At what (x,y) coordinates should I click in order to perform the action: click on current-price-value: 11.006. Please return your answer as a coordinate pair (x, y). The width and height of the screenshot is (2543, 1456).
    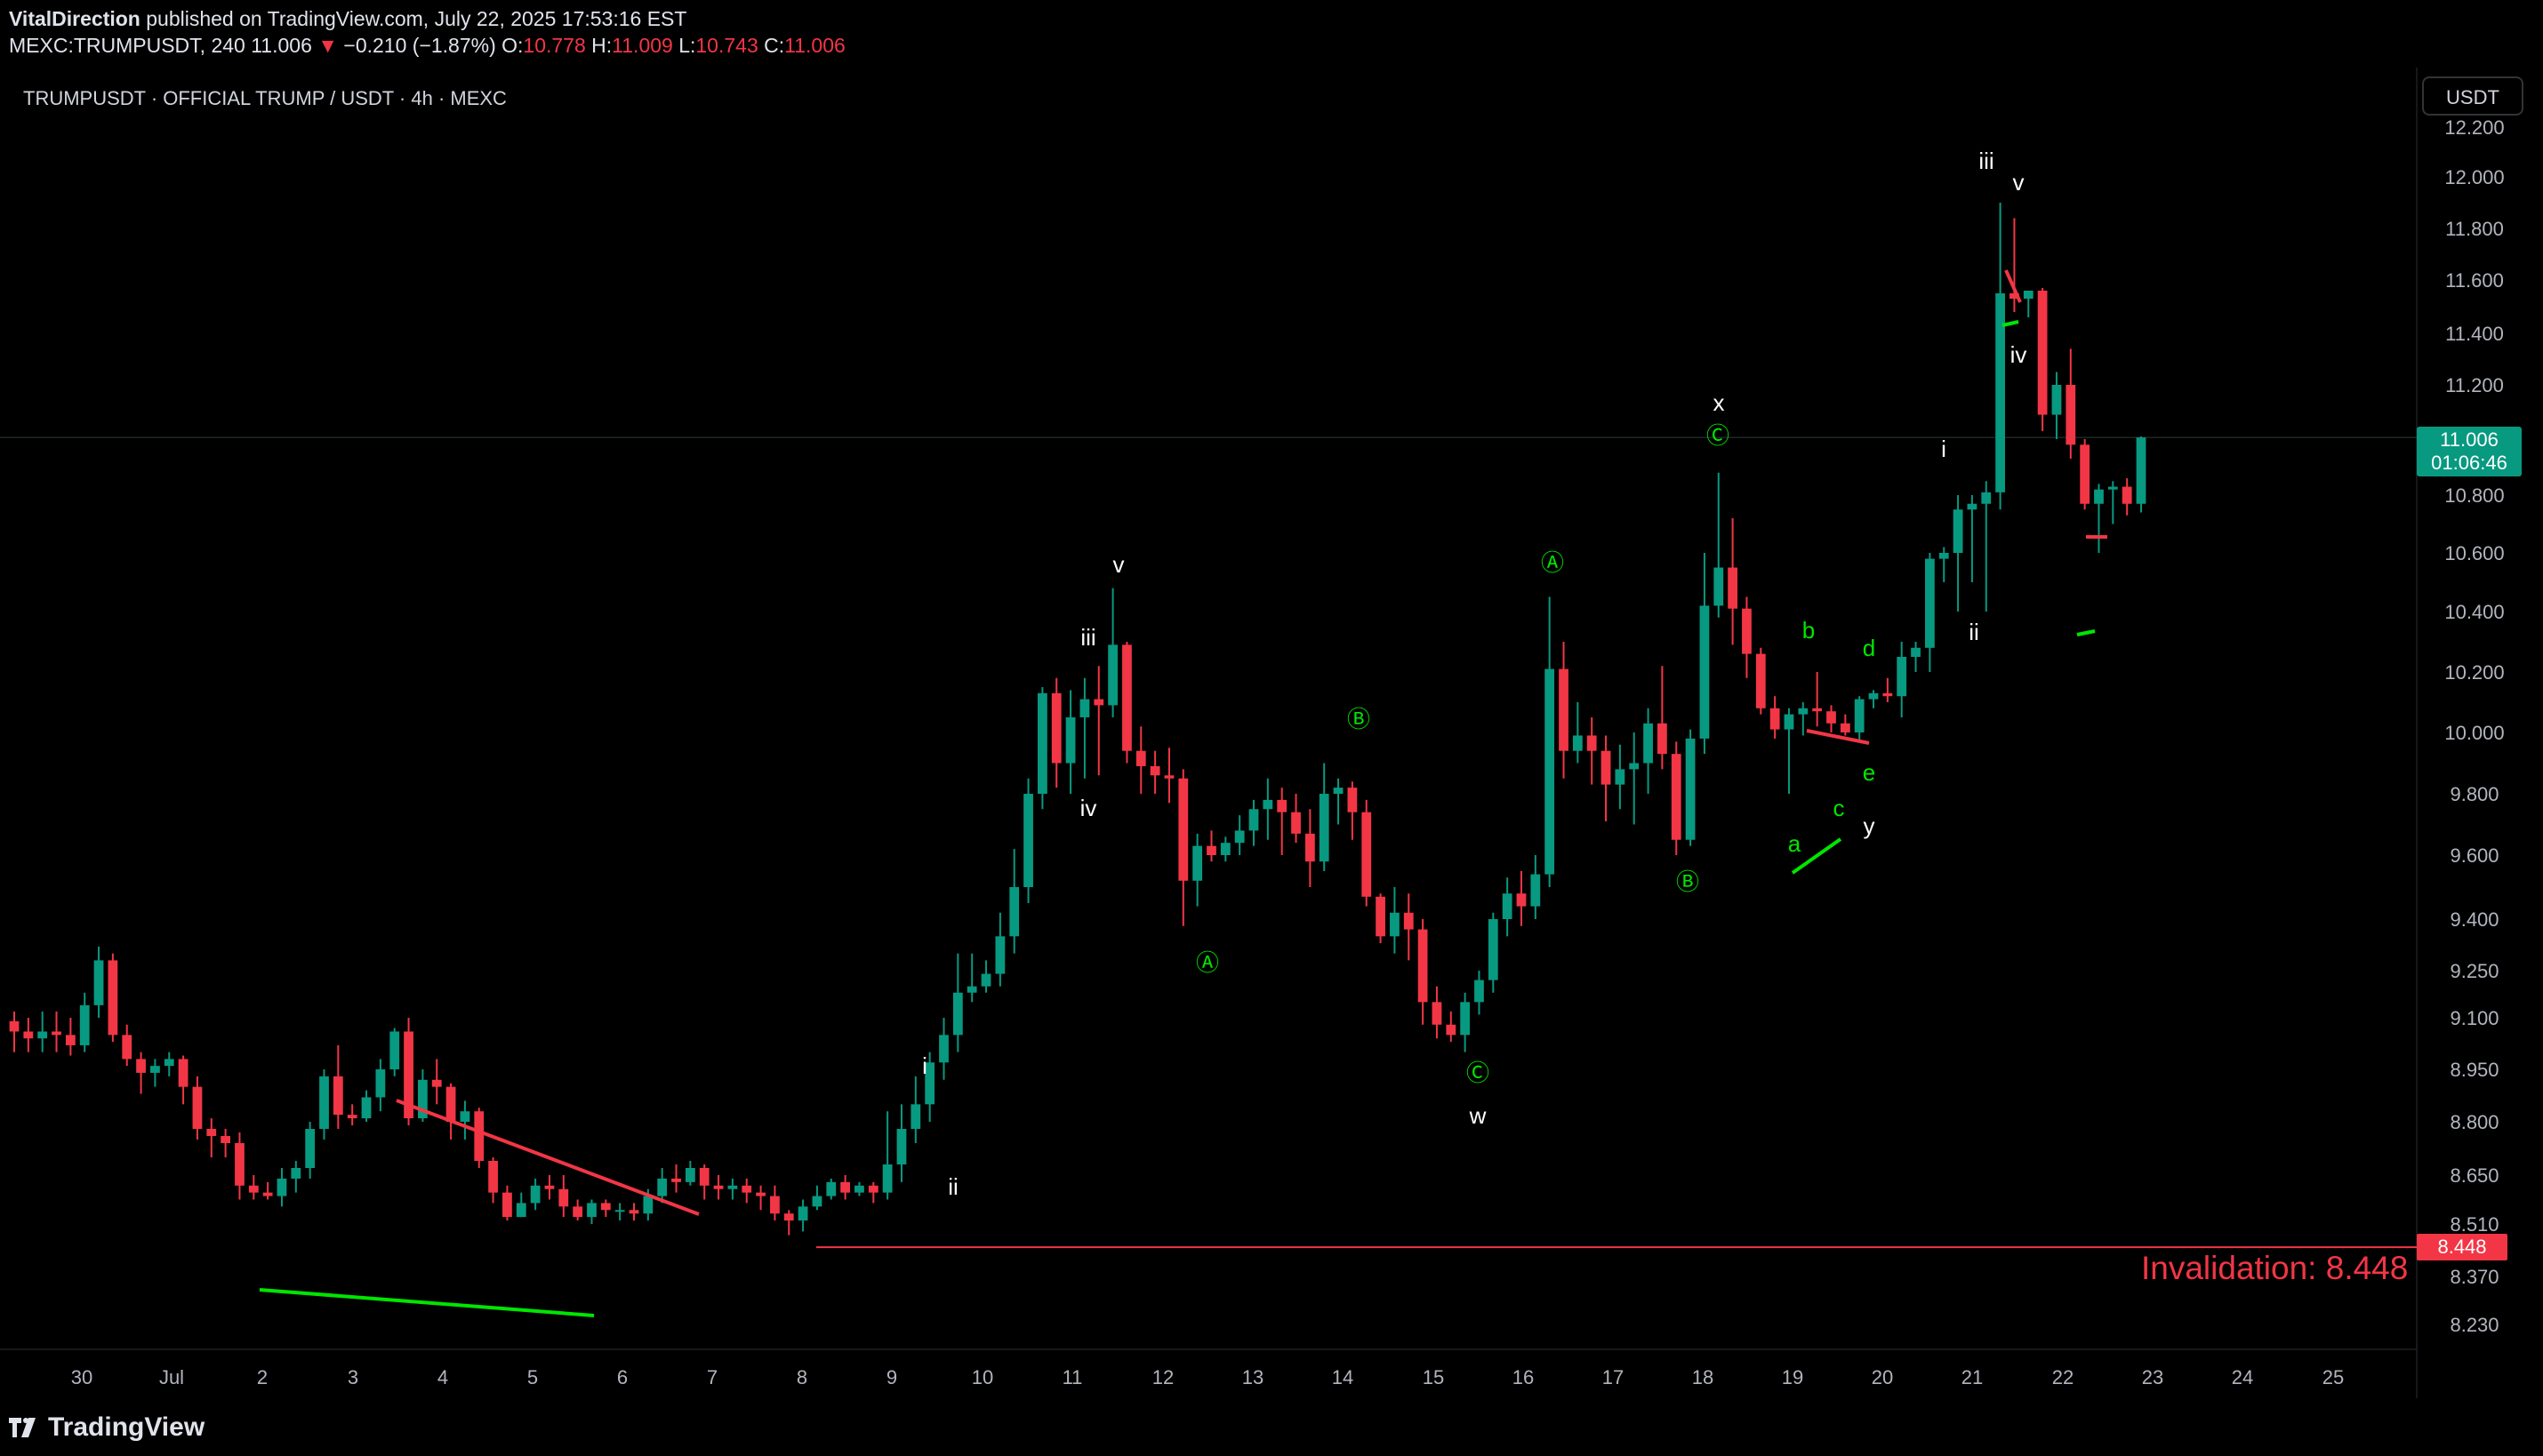
    Looking at the image, I should click on (2469, 439).